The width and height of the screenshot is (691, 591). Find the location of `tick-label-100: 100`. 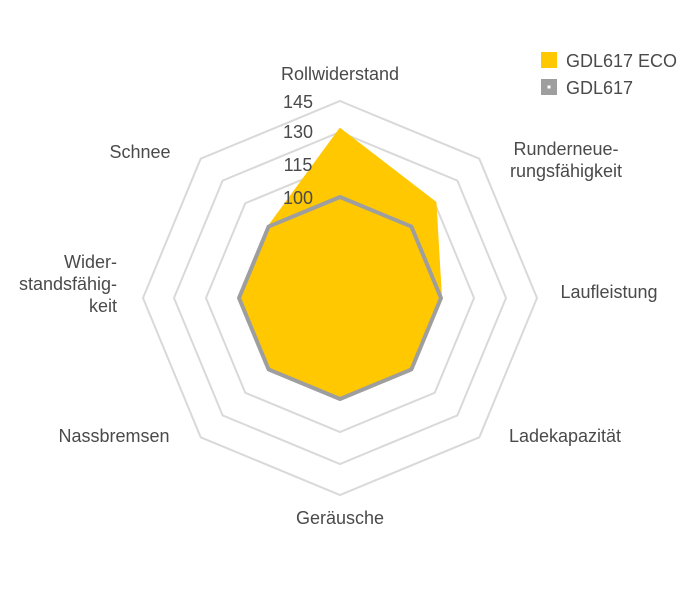

tick-label-100: 100 is located at coordinates (298, 198).